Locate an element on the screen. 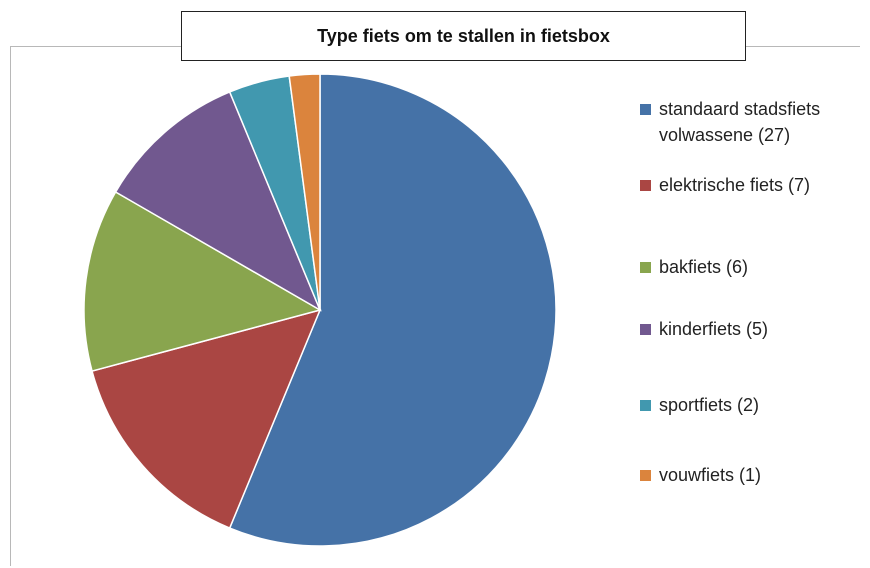  legend-item: vouwfiets (1) is located at coordinates (700, 475).